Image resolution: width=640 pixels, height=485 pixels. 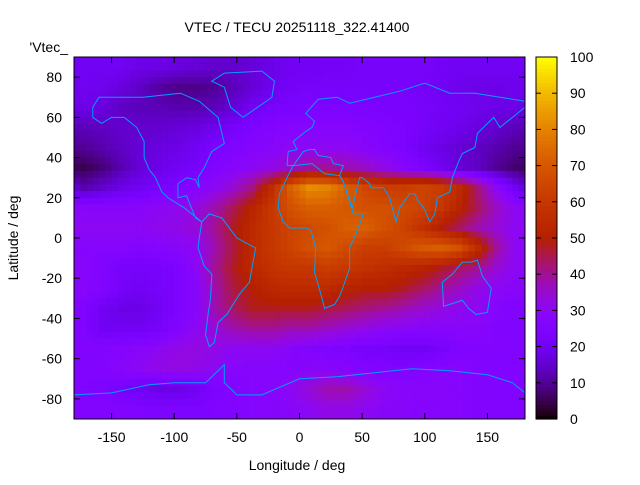 What do you see at coordinates (237, 437) in the screenshot?
I see `x-tick-label: -50` at bounding box center [237, 437].